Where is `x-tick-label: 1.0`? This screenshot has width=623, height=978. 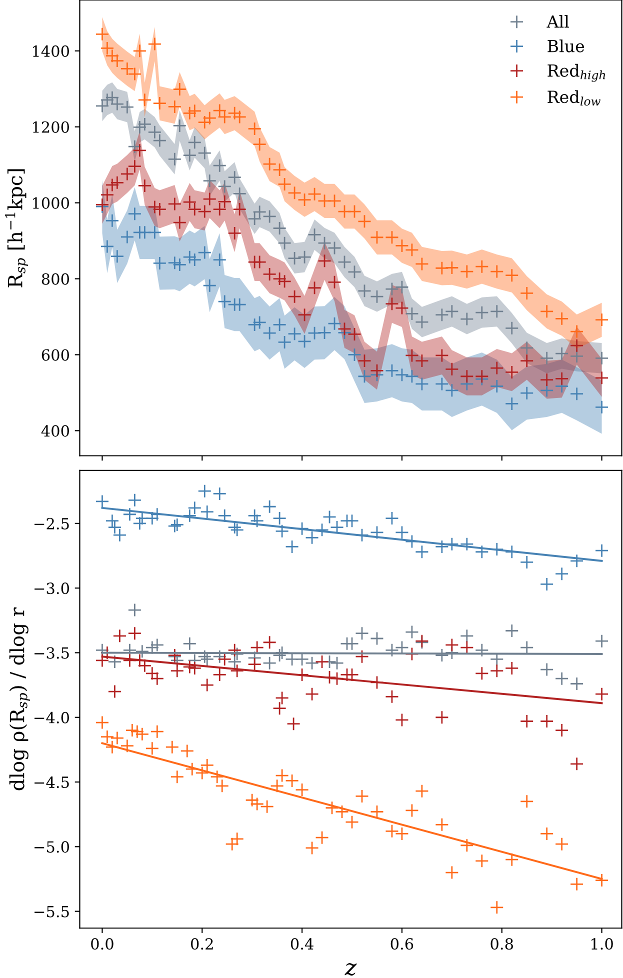 x-tick-label: 1.0 is located at coordinates (602, 944).